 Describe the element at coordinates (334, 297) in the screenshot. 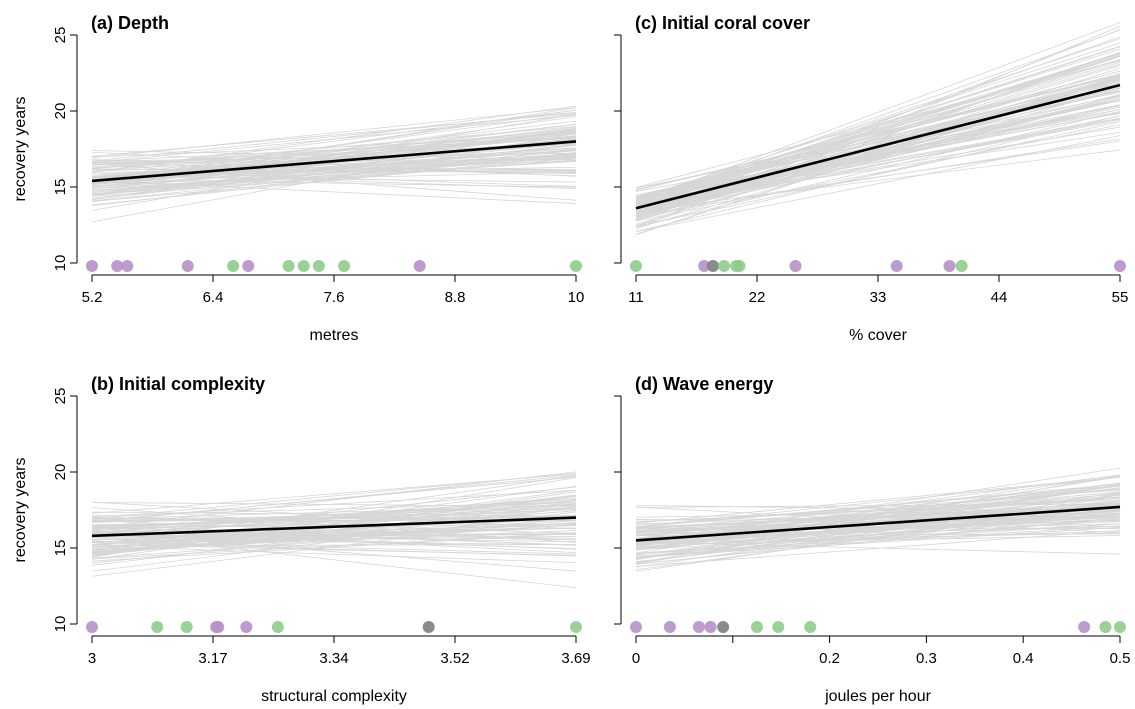

I see `x-tick-label: 7.6` at that location.